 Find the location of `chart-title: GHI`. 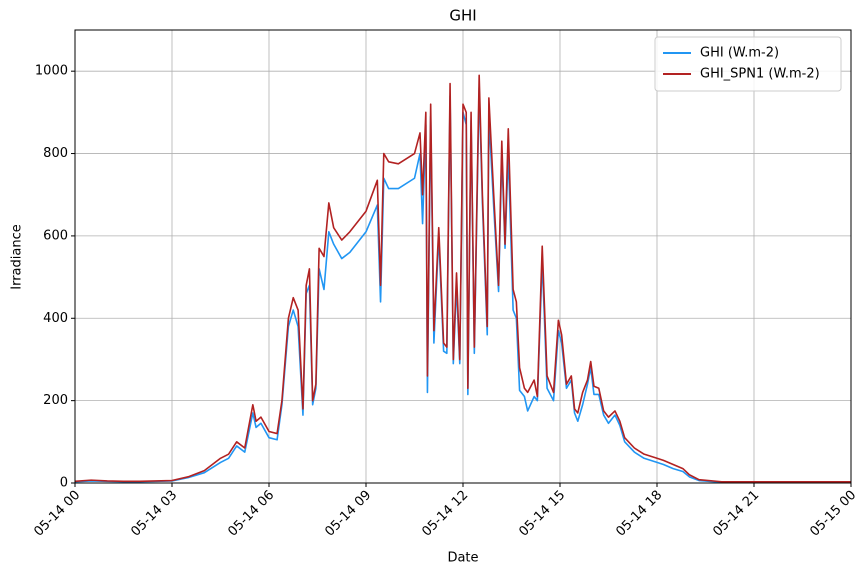

chart-title: GHI is located at coordinates (462, 16).